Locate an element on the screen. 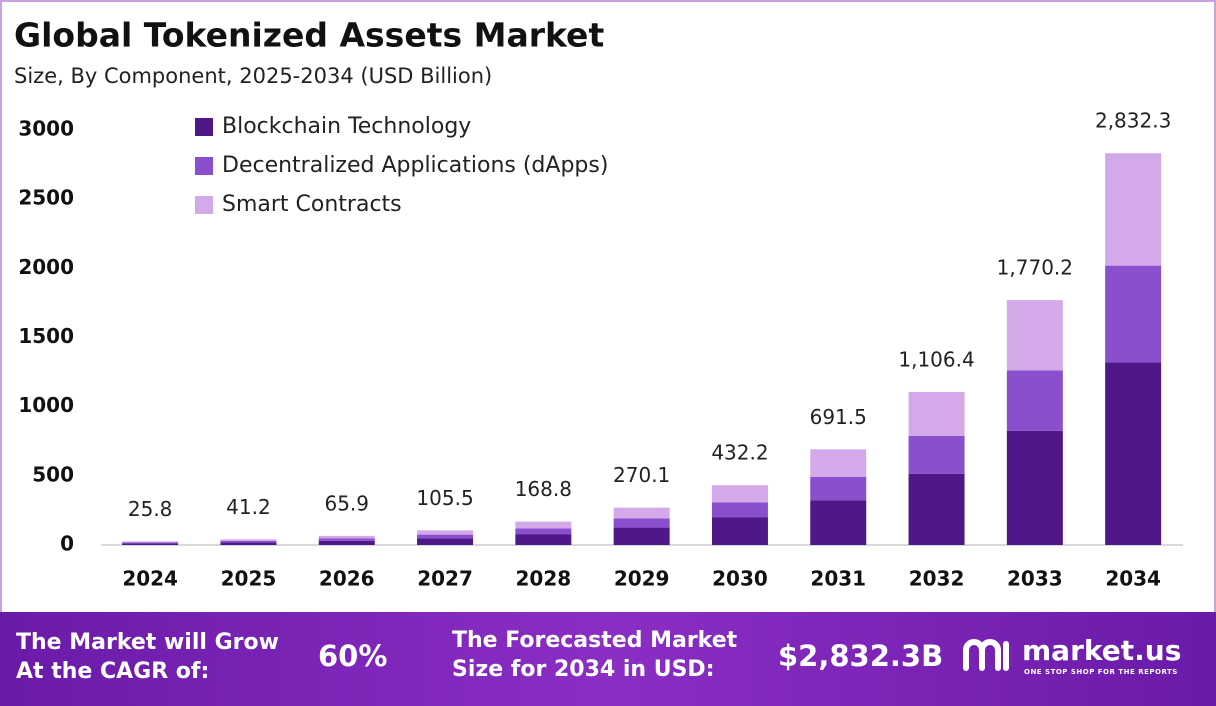 The image size is (1216, 706). x-tick-label: 2025 is located at coordinates (249, 579).